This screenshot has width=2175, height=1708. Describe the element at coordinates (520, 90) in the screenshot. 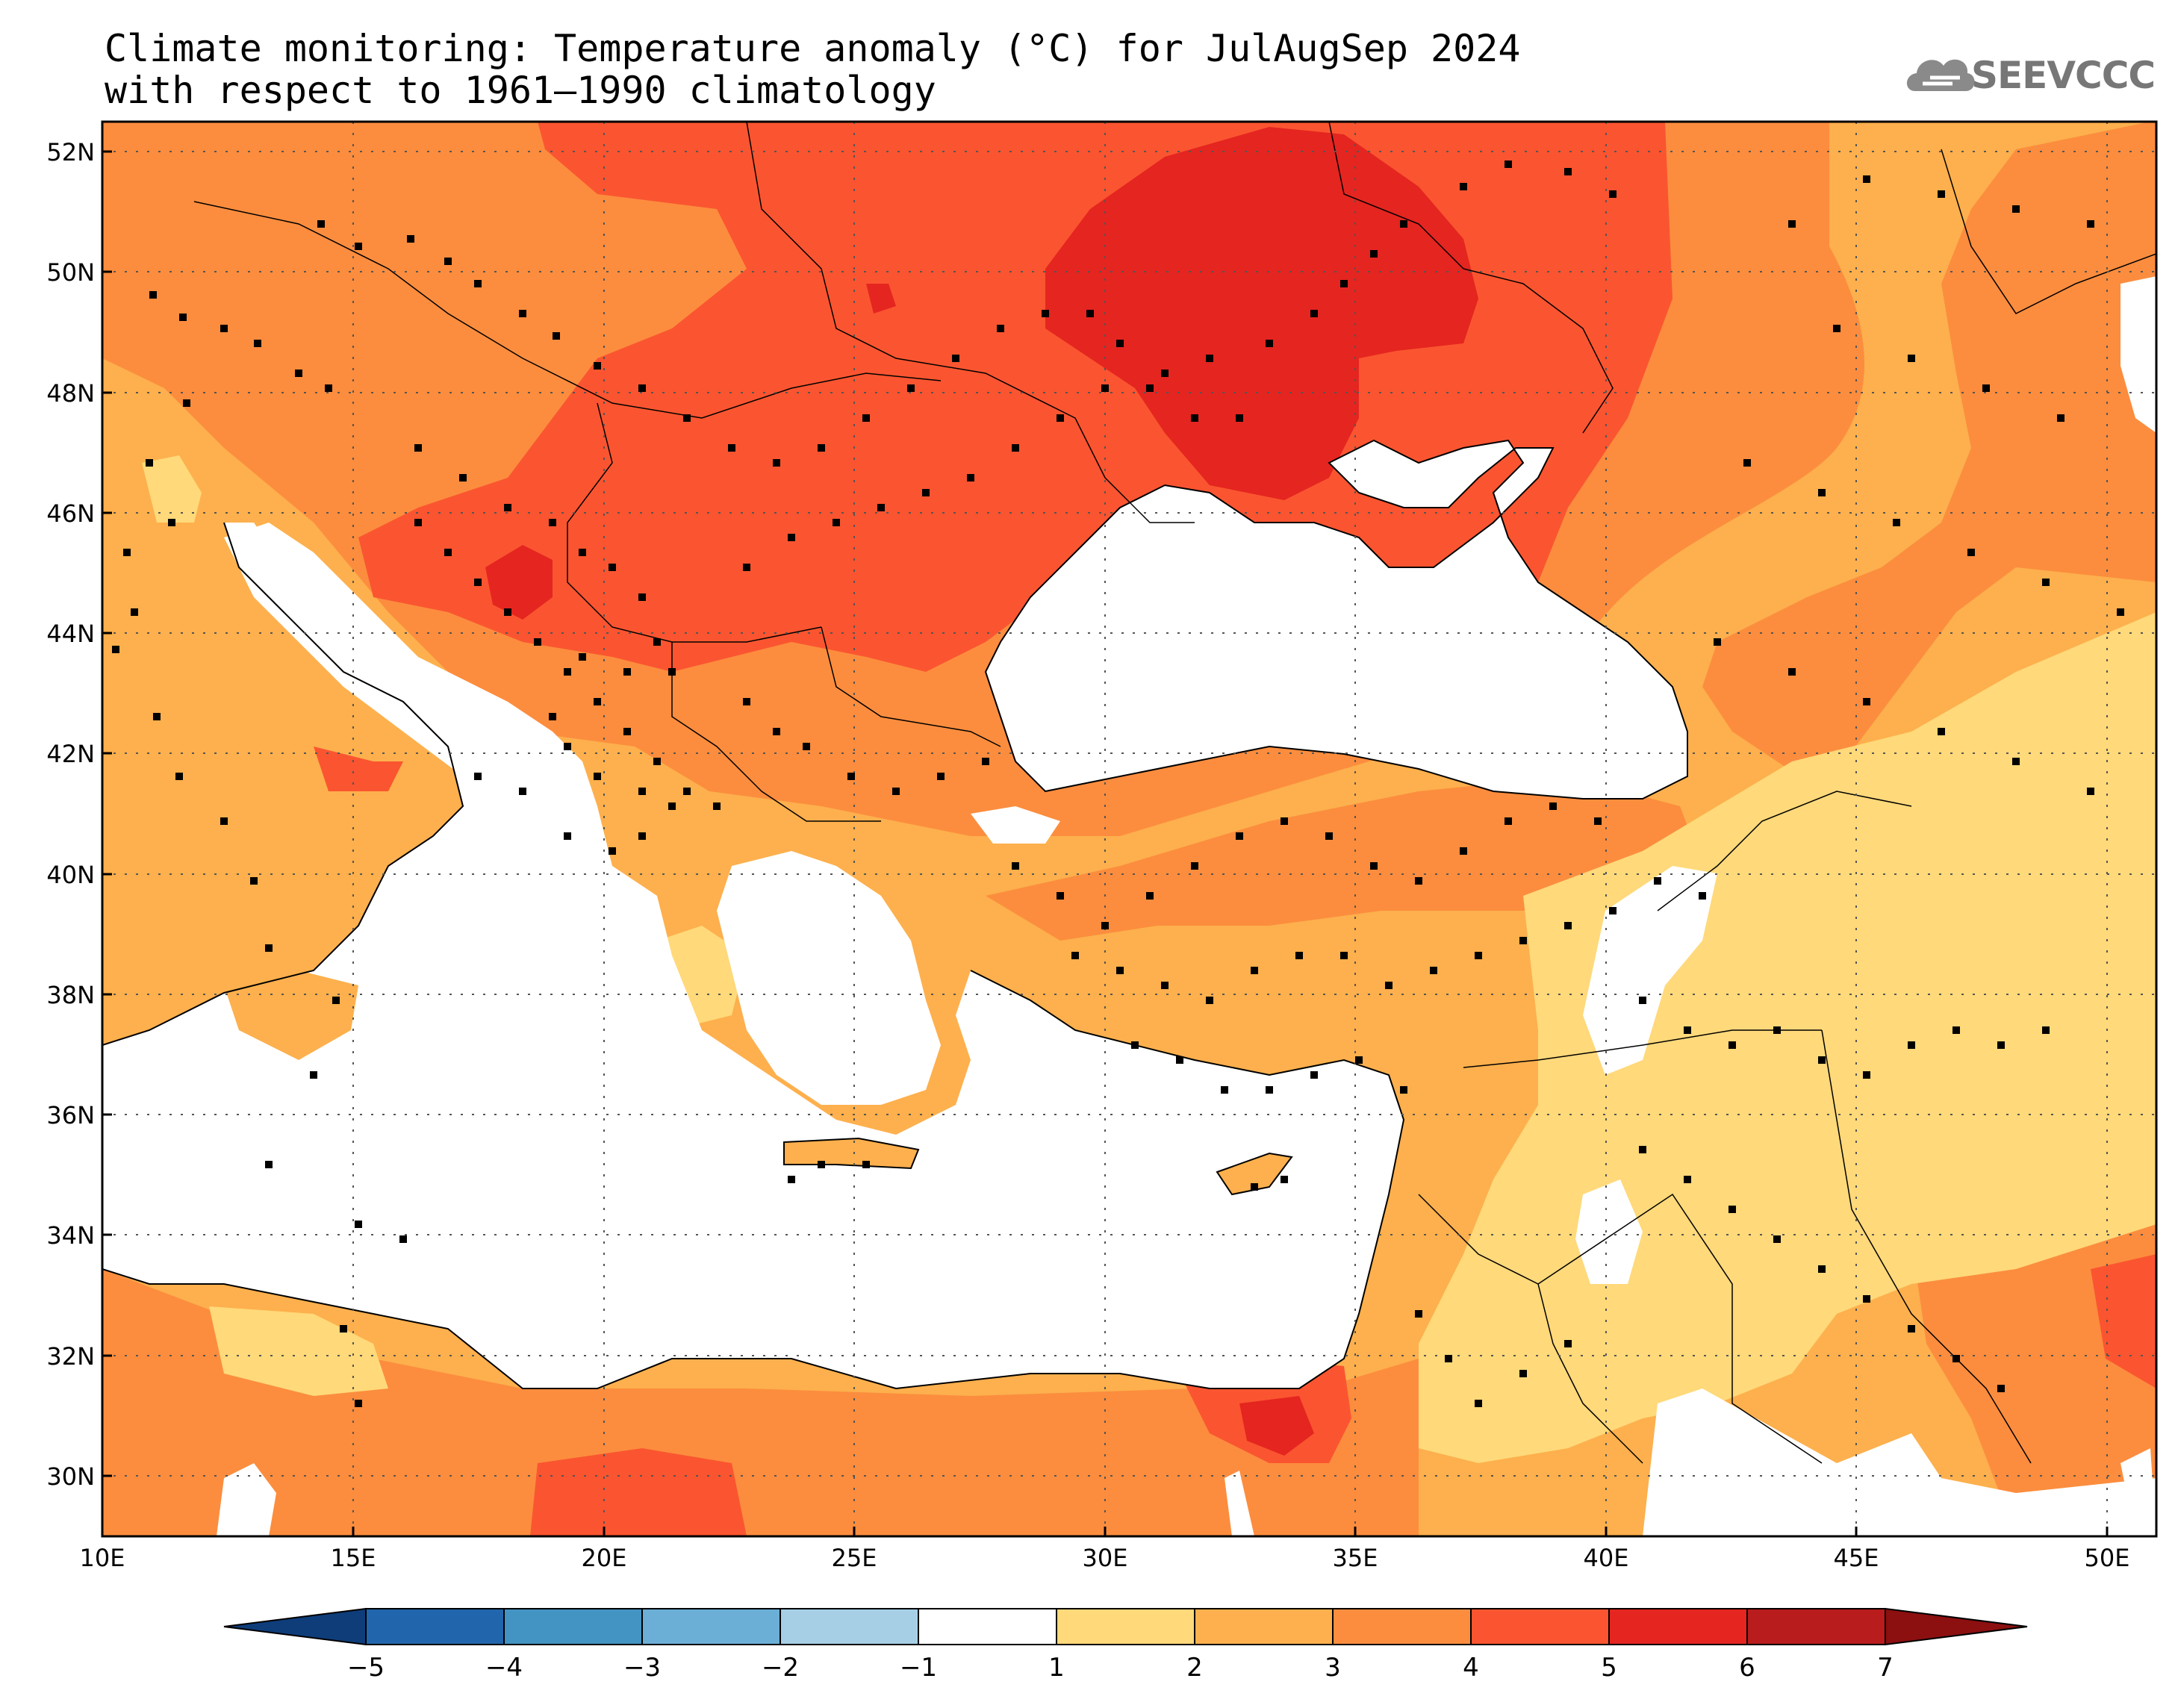

I see `map-title-line-2: with respect to 1961–1990 climatology` at that location.